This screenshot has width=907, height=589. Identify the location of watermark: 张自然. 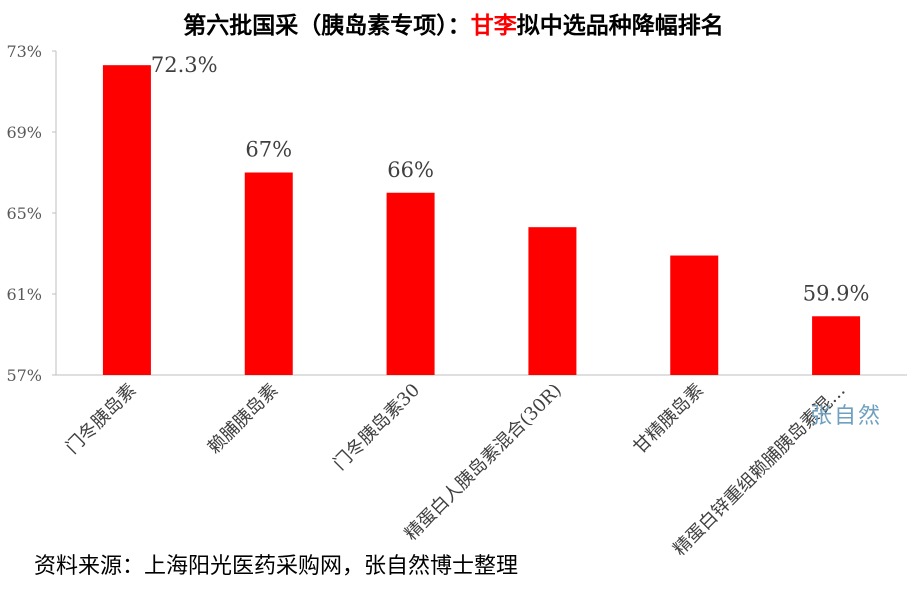
(846, 416).